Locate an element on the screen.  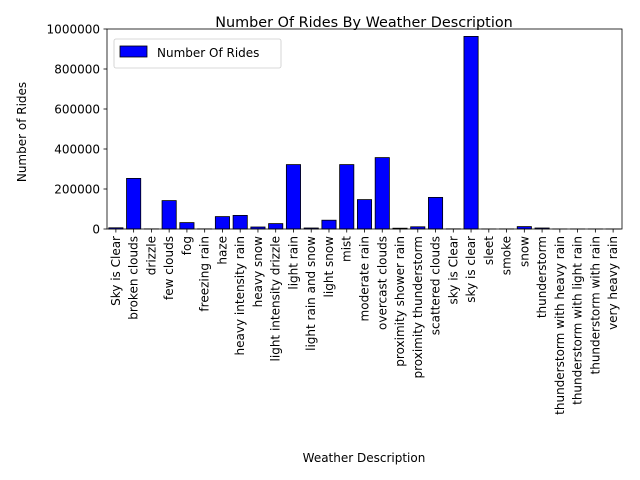
x-tick-label: drizzle is located at coordinates (151, 255).